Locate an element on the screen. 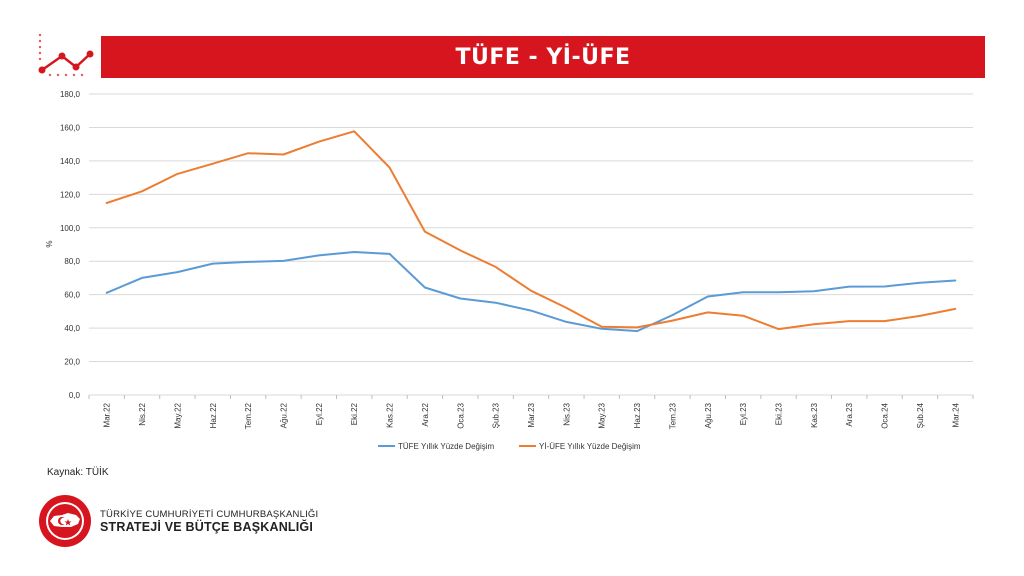 The image size is (1024, 576). x-tick-label: Mar.22 is located at coordinates (107, 414).